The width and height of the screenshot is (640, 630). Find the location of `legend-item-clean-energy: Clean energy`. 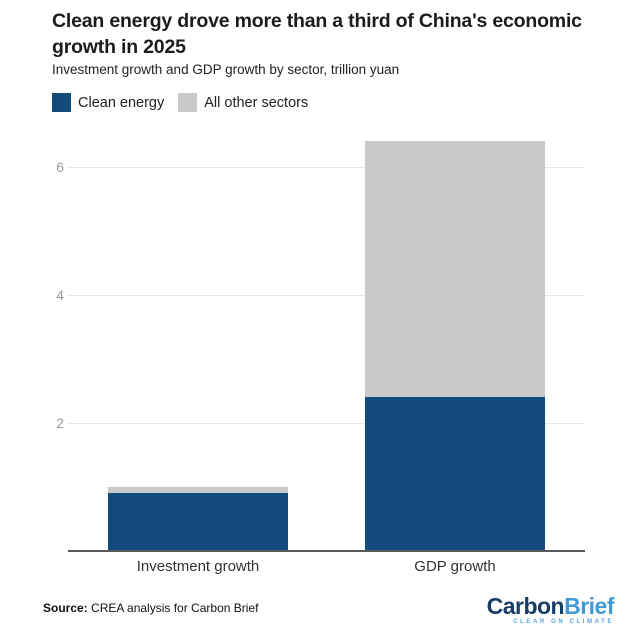

legend-item-clean-energy: Clean energy is located at coordinates (108, 102).